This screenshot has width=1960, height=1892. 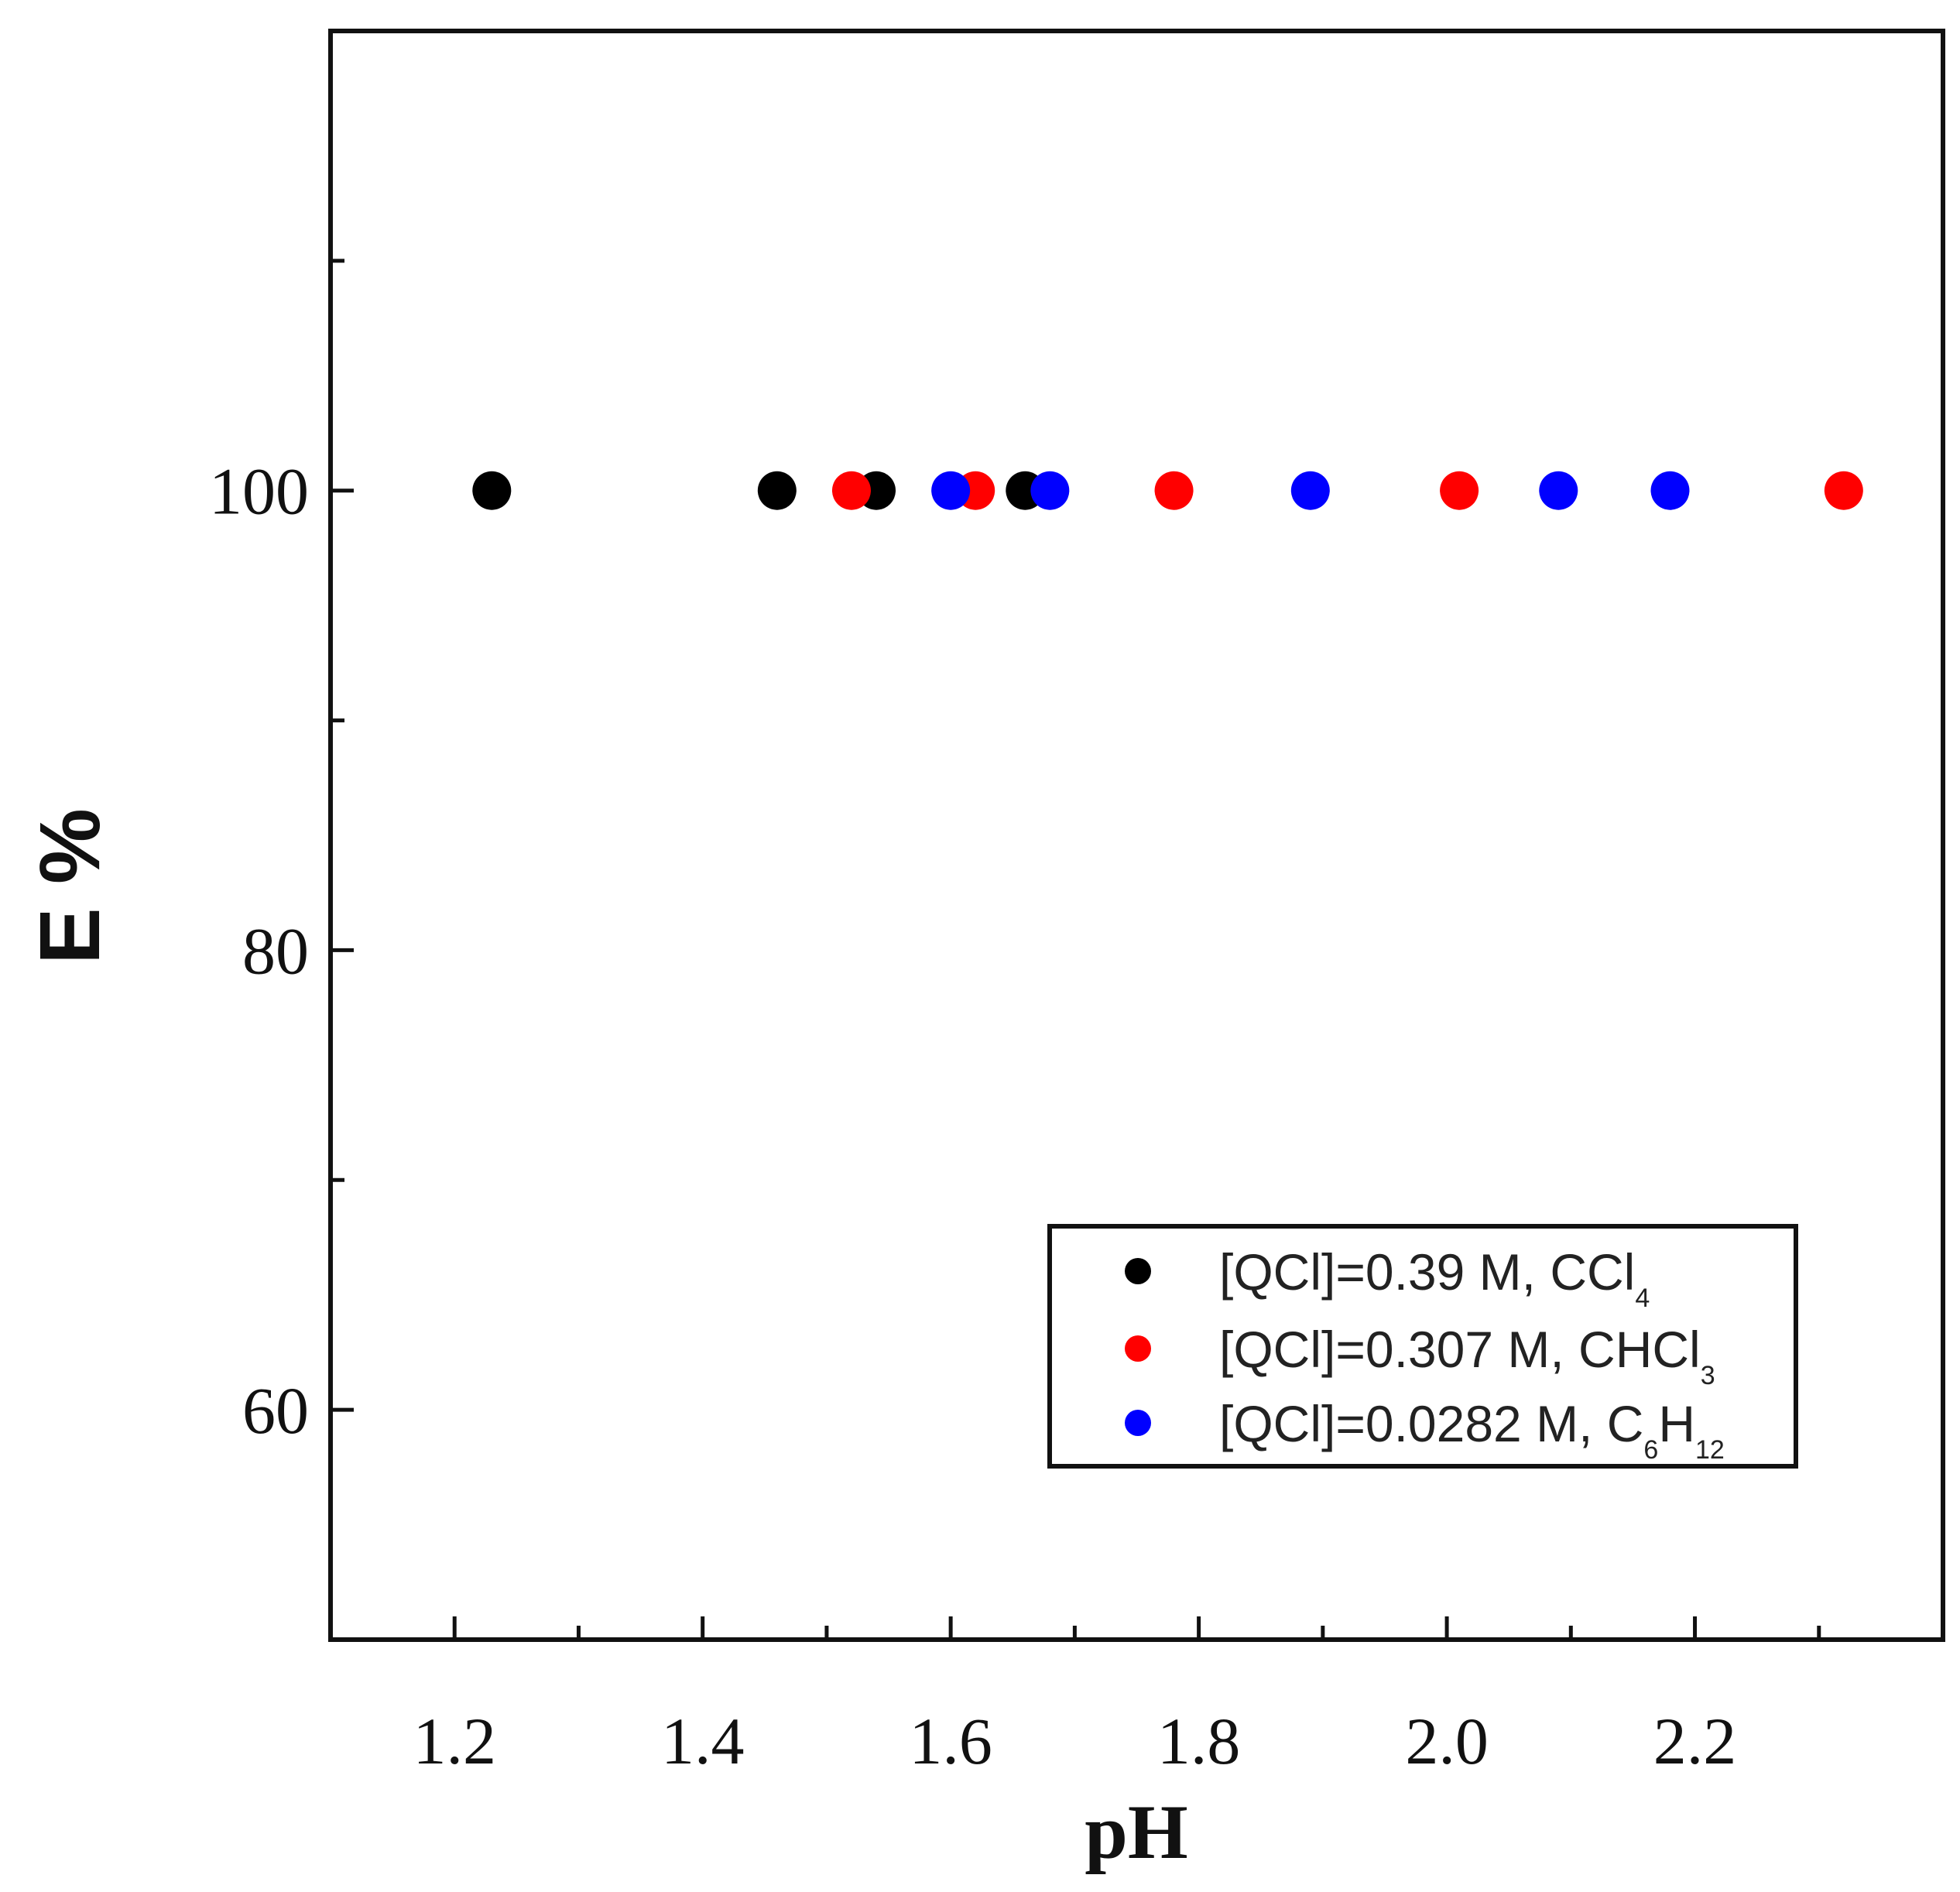 What do you see at coordinates (950, 1741) in the screenshot?
I see `x-tick-label: 1.6` at bounding box center [950, 1741].